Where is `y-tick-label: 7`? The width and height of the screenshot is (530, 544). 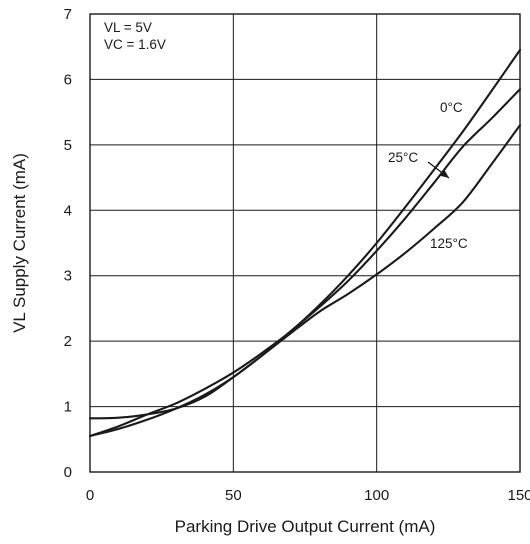
y-tick-label: 7 is located at coordinates (68, 14).